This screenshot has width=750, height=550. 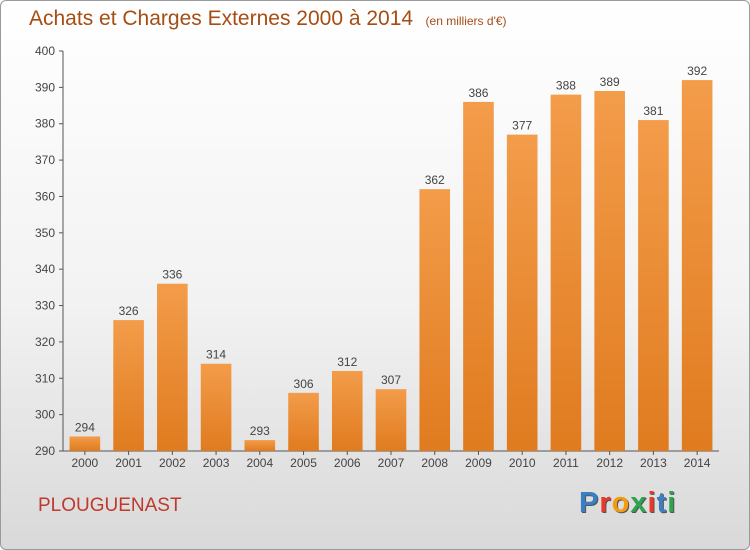 I want to click on x-tick-label: 2009, so click(x=478, y=463).